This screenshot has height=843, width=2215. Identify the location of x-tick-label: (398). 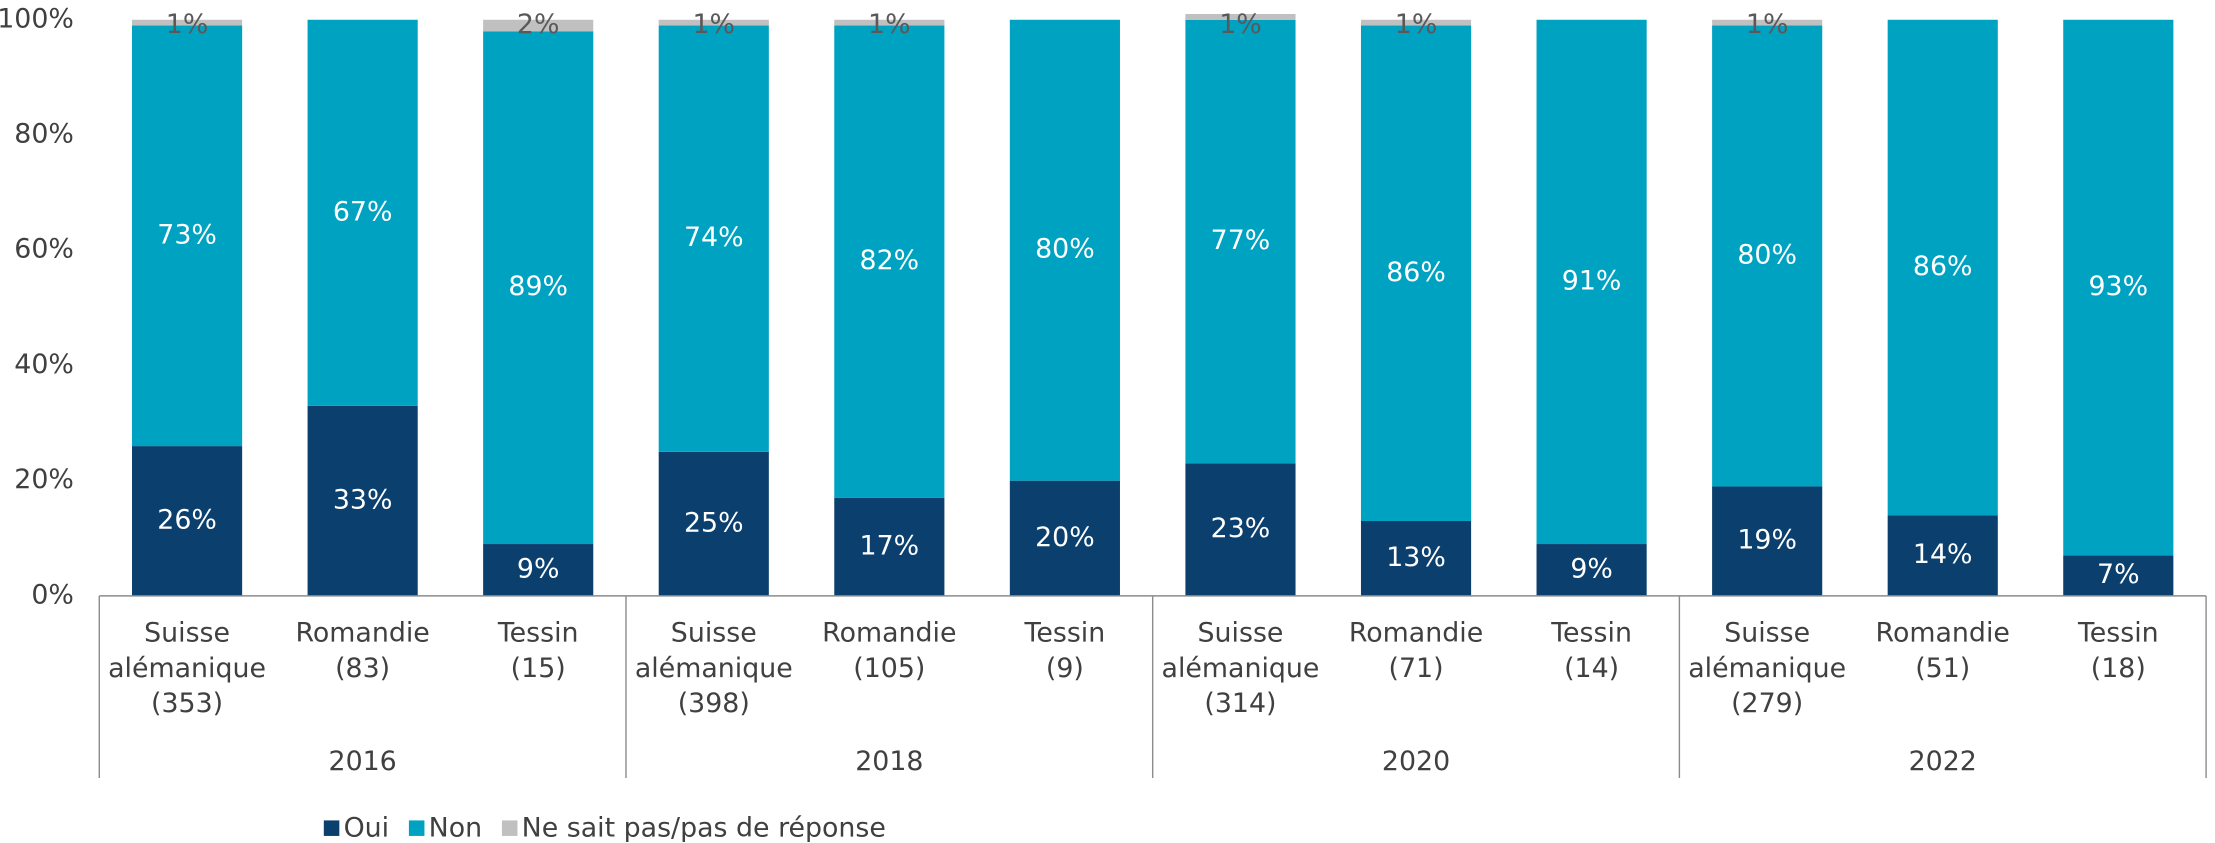
(714, 703).